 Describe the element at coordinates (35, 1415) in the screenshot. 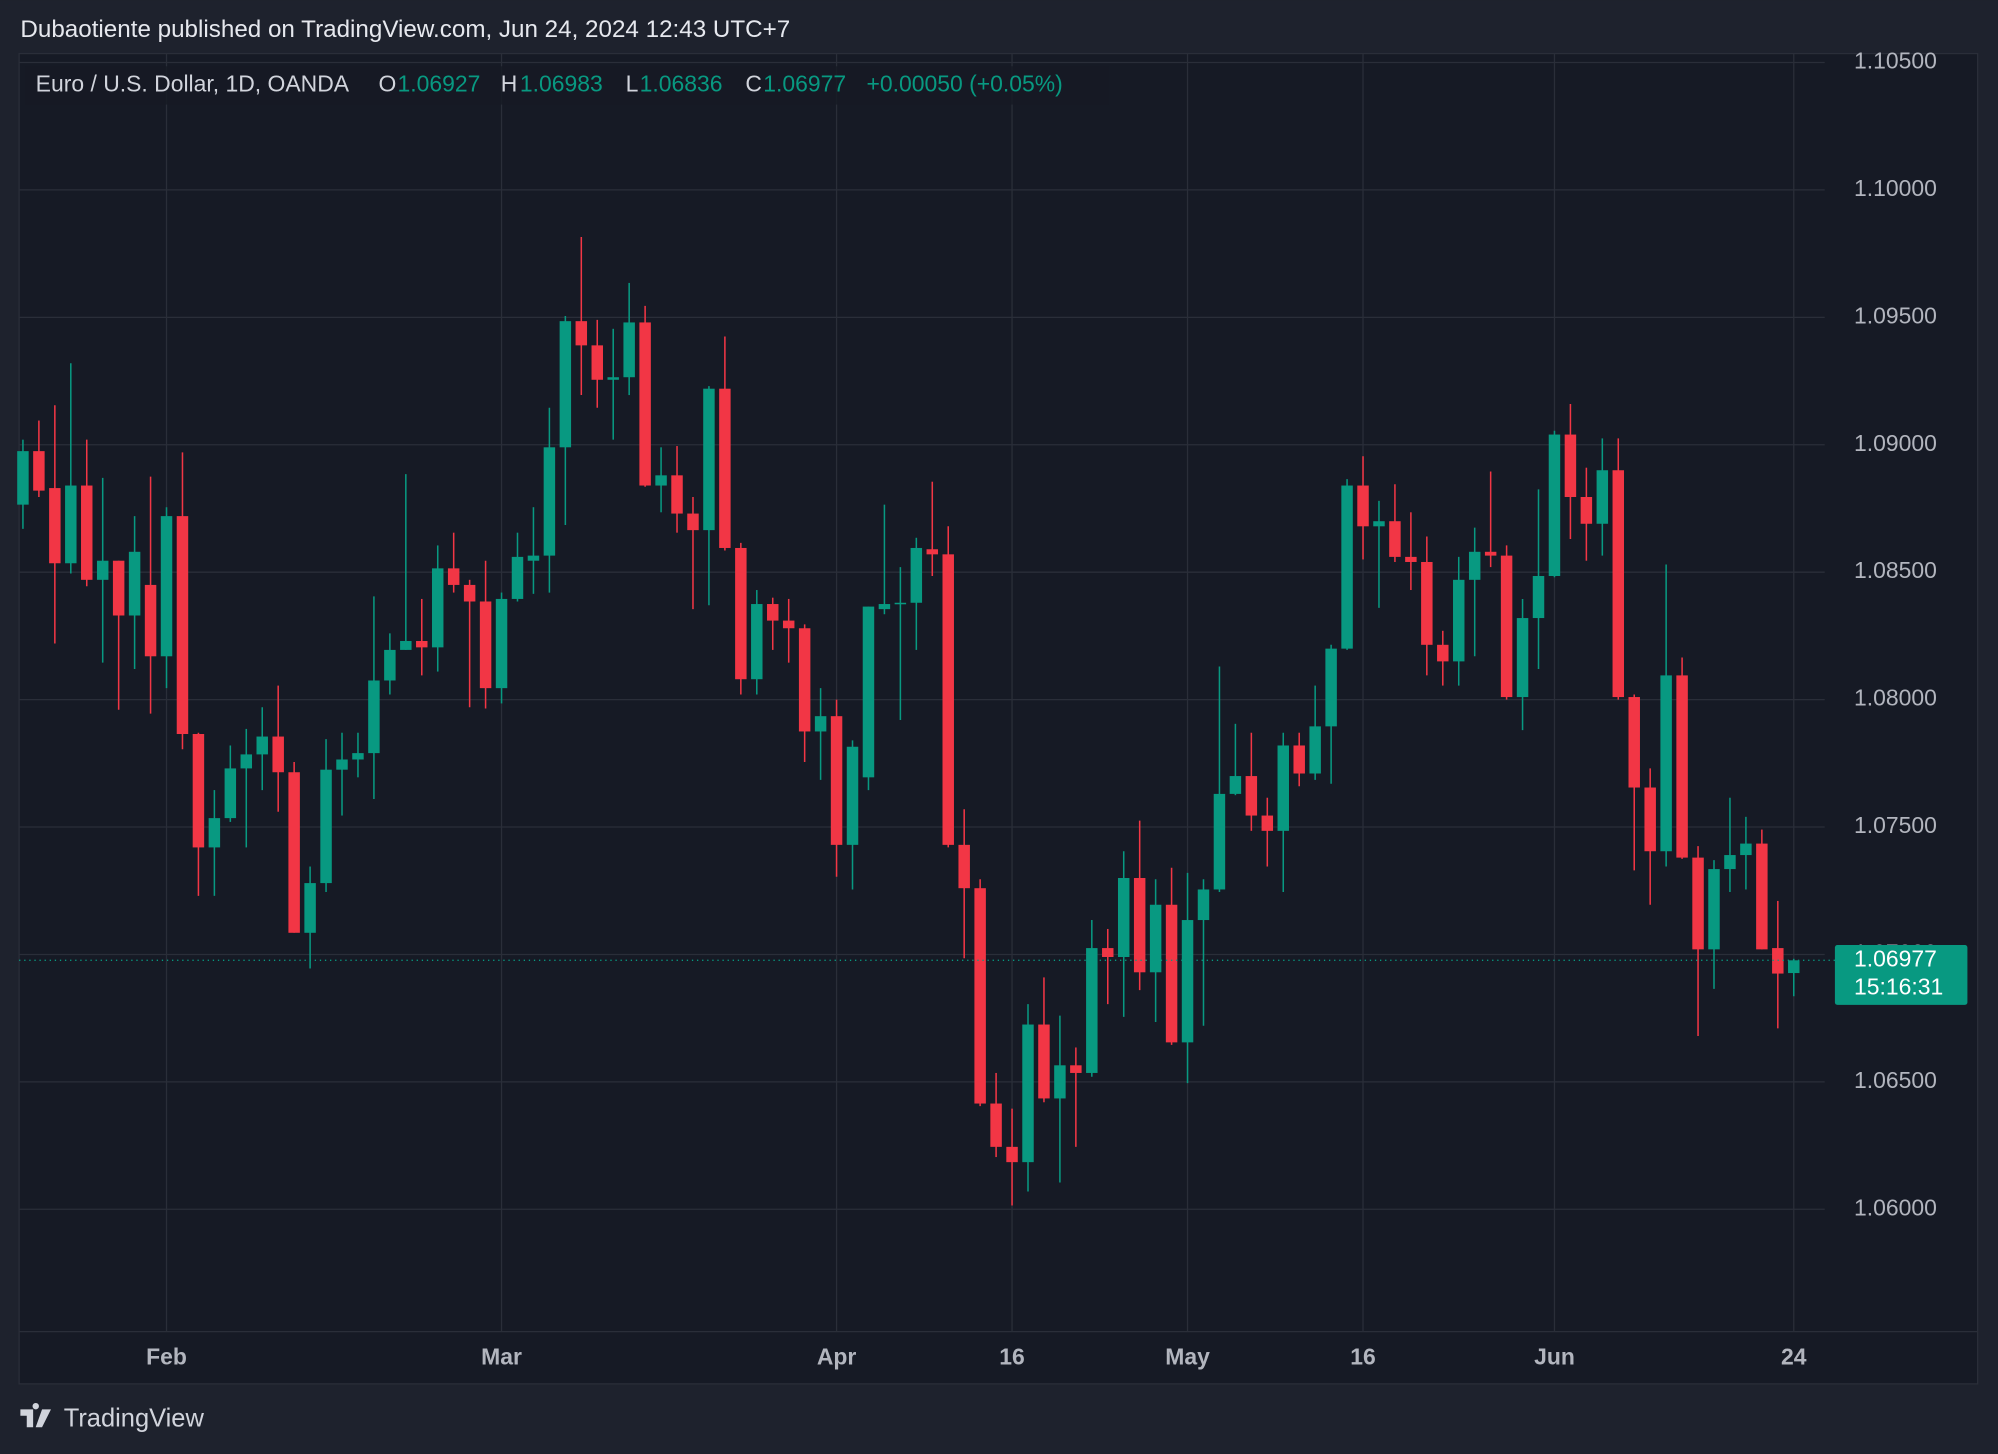

I see `logo-icon` at that location.